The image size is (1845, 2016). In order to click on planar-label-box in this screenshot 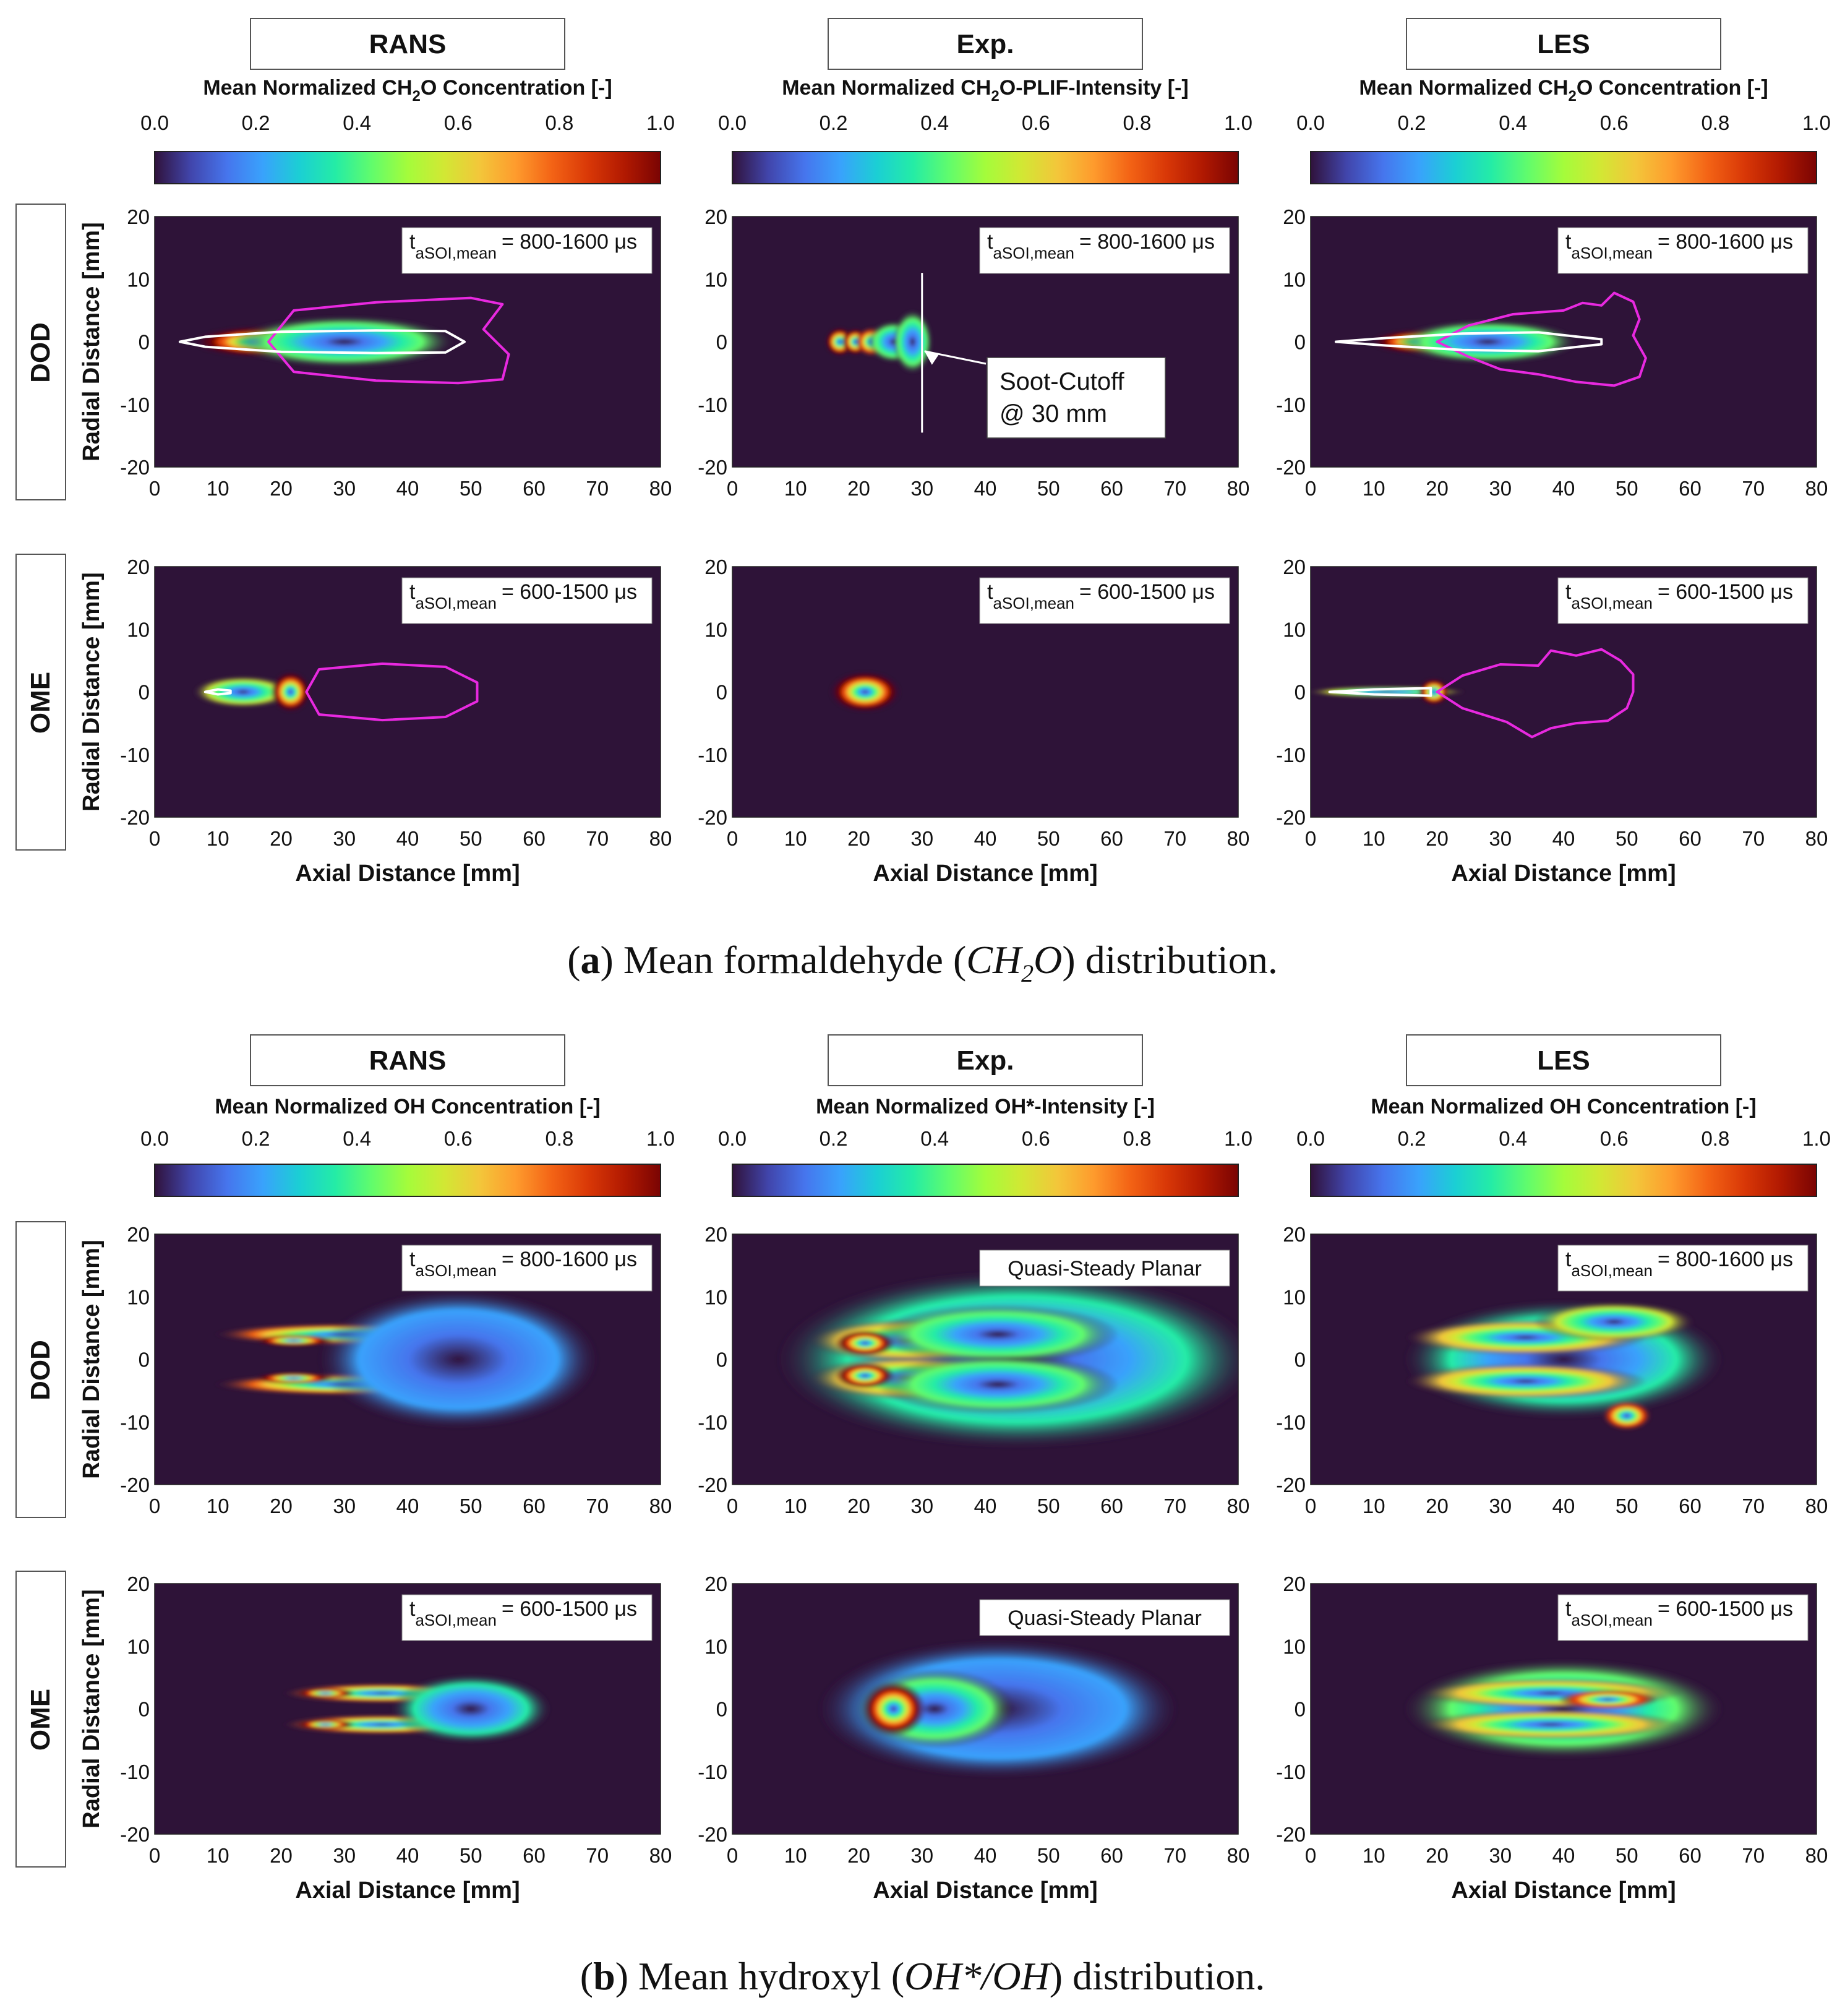, I will do `click(1104, 1268)`.